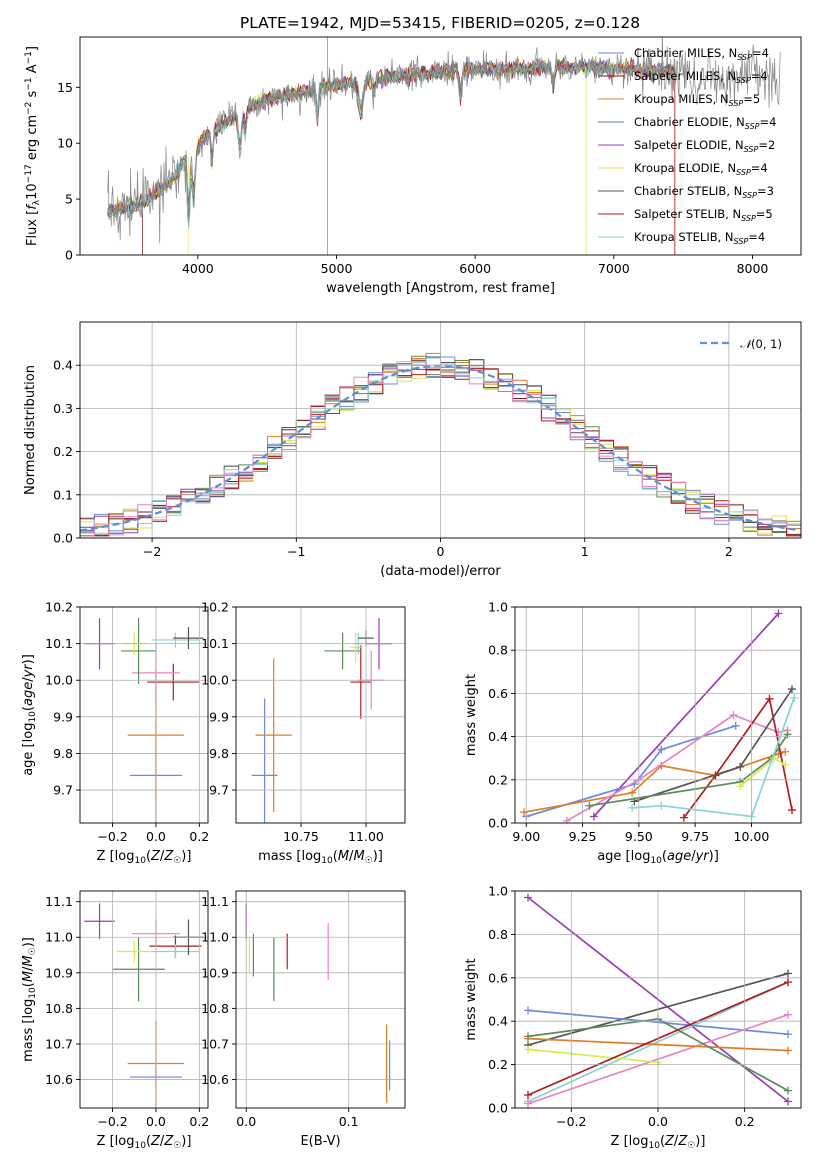 The height and width of the screenshot is (1174, 819). Describe the element at coordinates (745, 1121) in the screenshot. I see `weight_vs_Z-xtick-label: 0.2` at that location.